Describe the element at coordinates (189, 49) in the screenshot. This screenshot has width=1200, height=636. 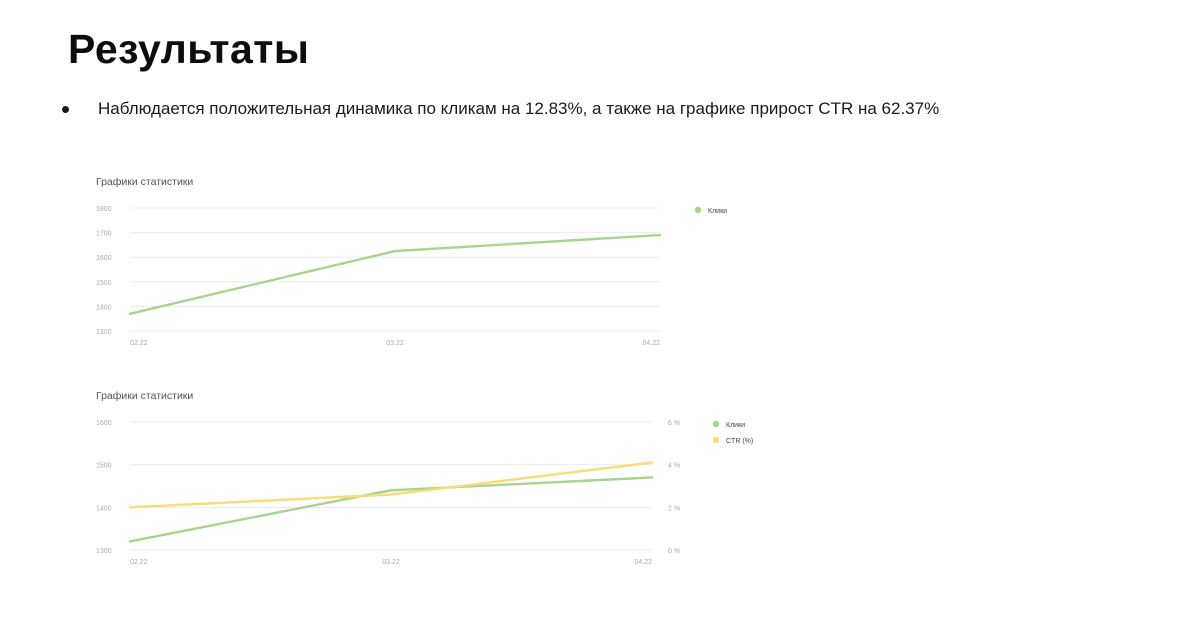
I see `slide-title: Результаты` at that location.